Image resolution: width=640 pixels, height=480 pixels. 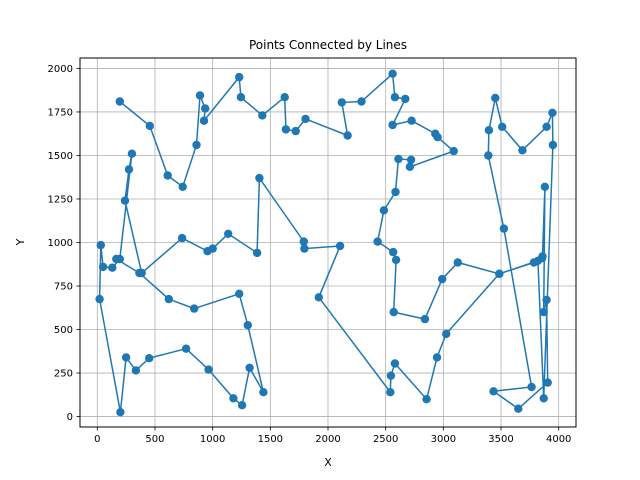 What do you see at coordinates (60, 156) in the screenshot?
I see `y-tick-label: 1500` at bounding box center [60, 156].